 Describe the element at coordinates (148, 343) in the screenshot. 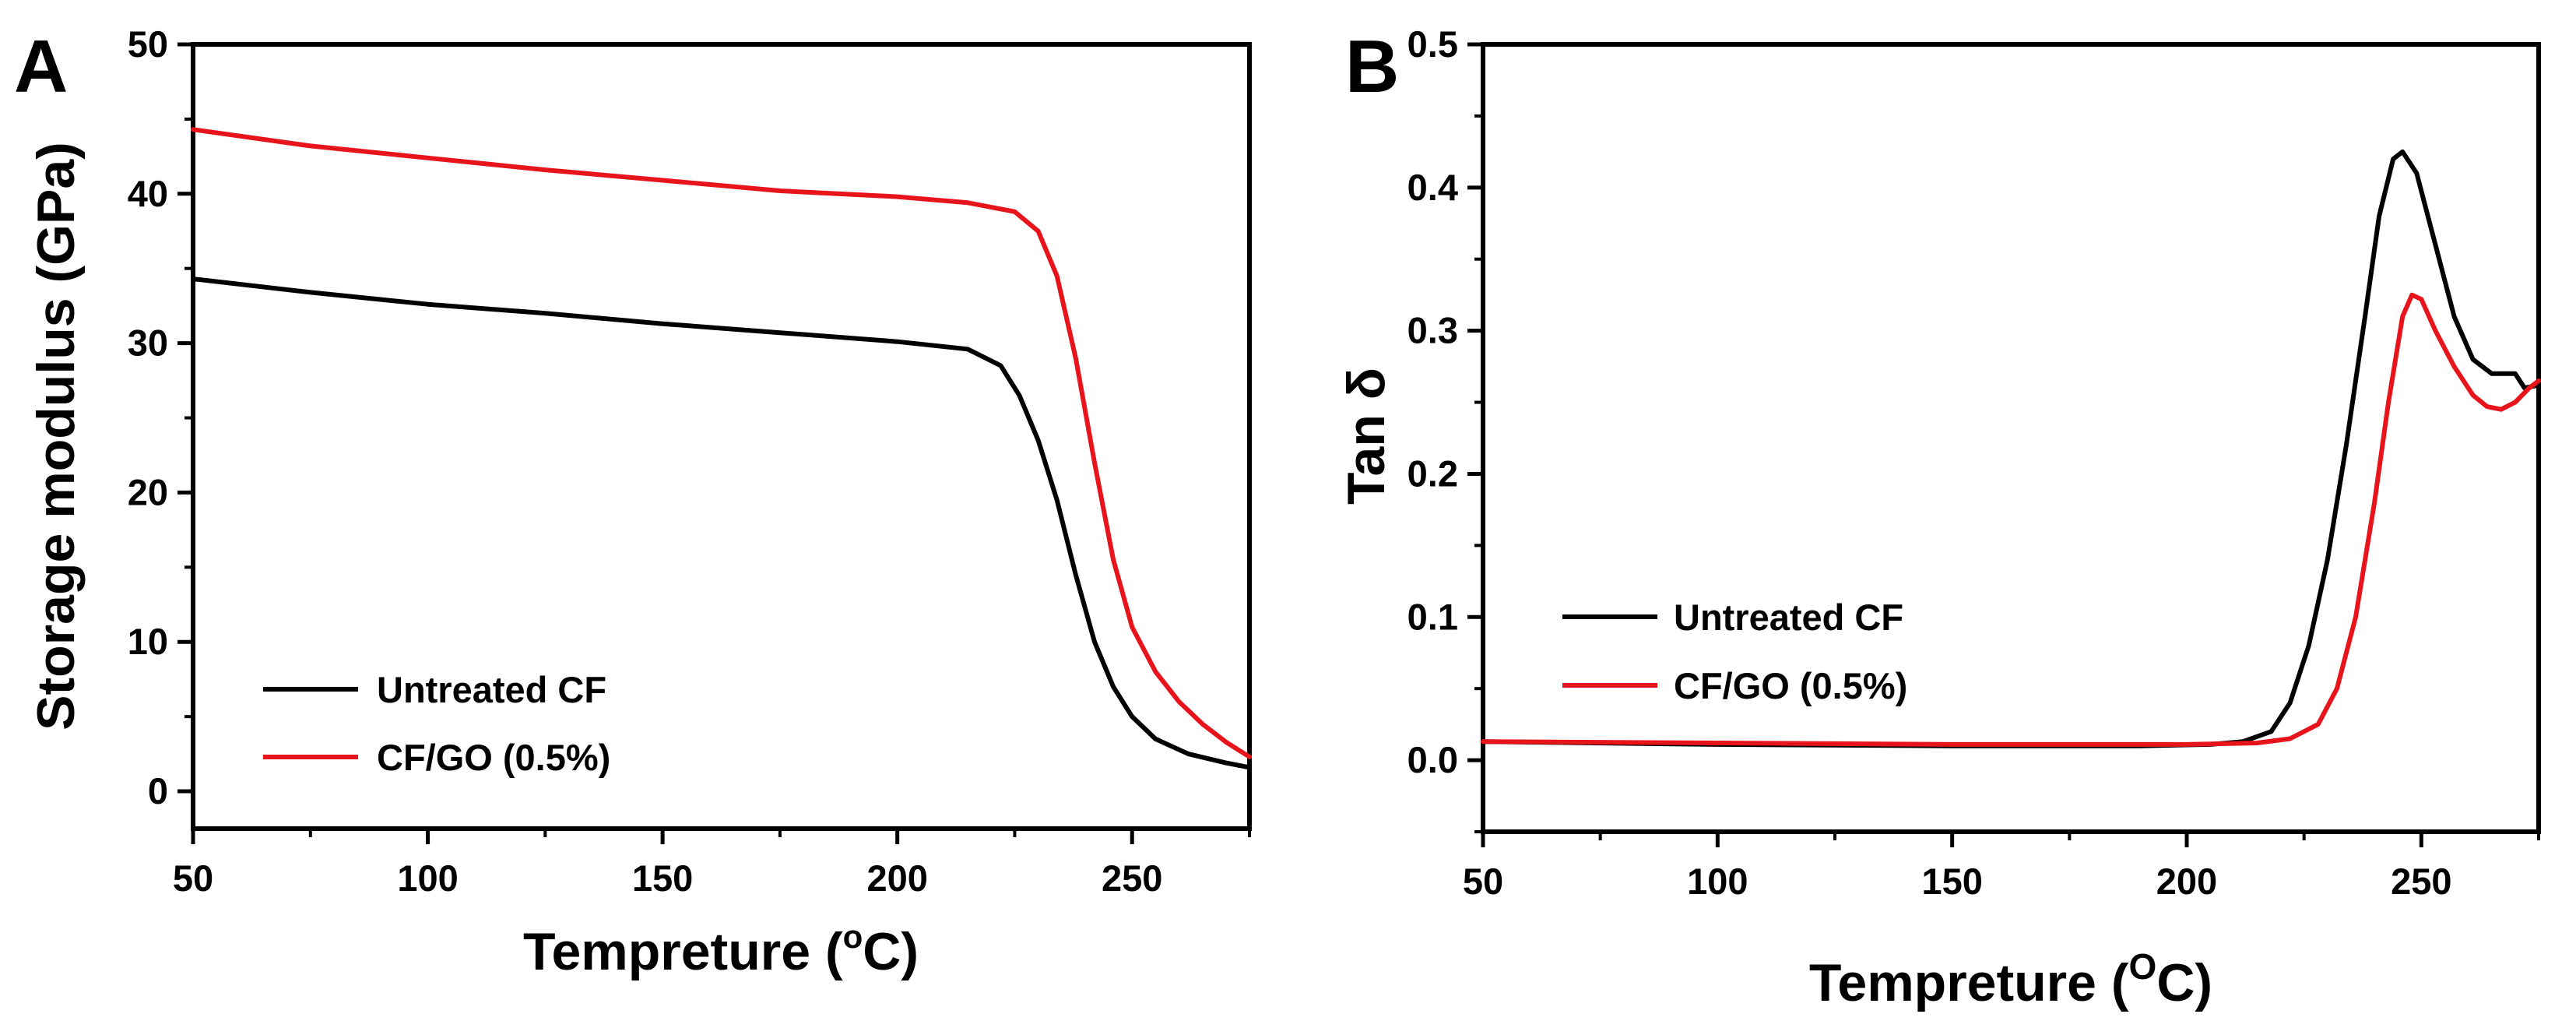

I see `panel-a-y-tick-label: 30` at that location.